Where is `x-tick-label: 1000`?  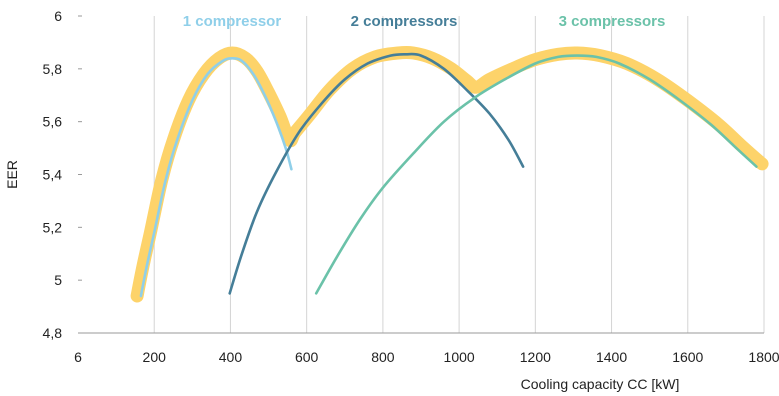
x-tick-label: 1000 is located at coordinates (459, 357).